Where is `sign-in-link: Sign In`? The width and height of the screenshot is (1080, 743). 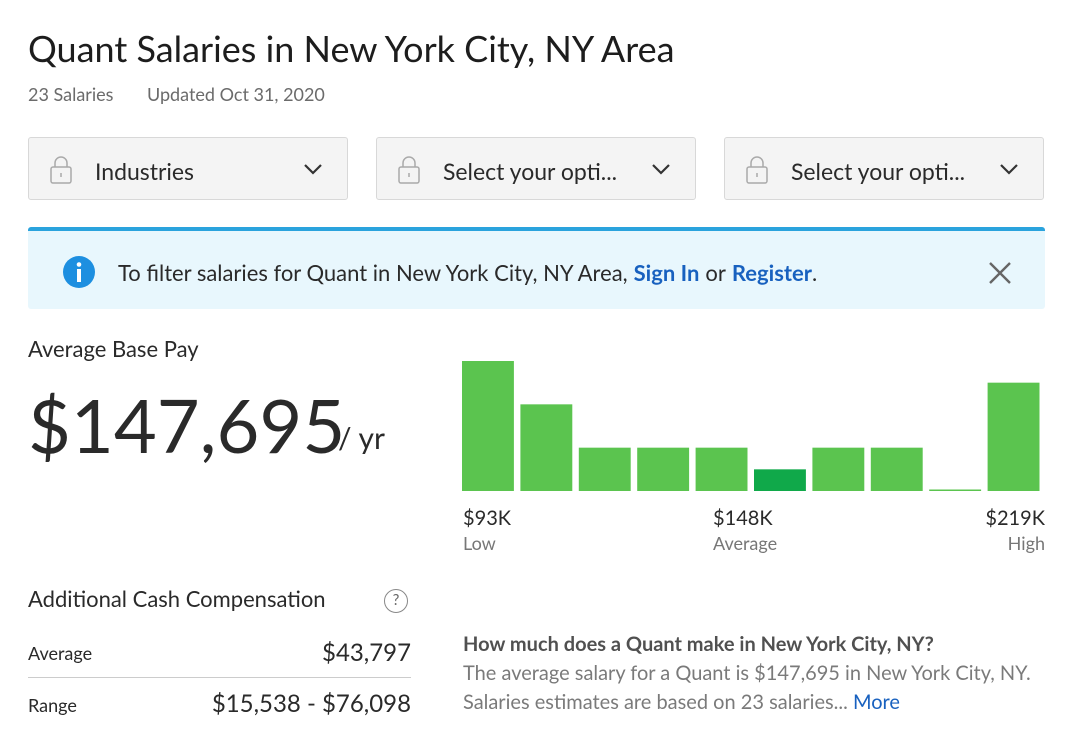
sign-in-link: Sign In is located at coordinates (666, 272).